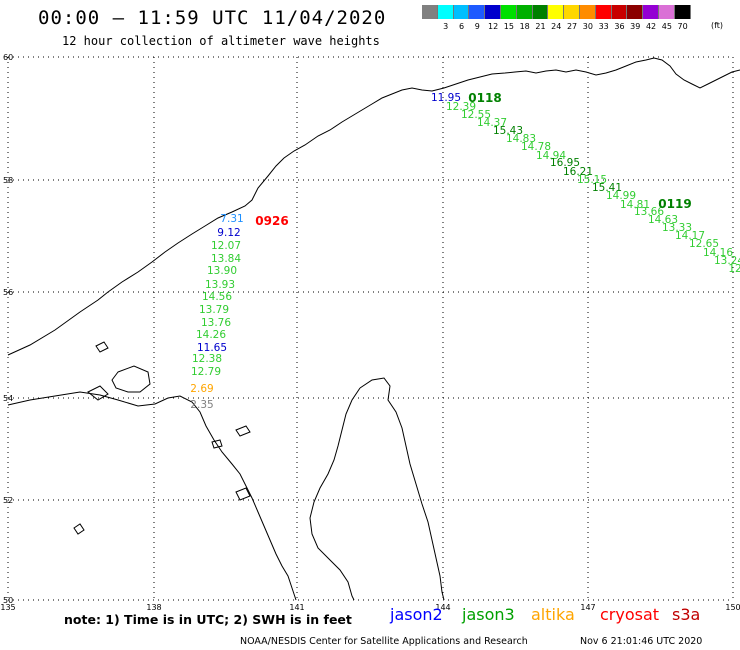 This screenshot has width=740, height=650. Describe the element at coordinates (508, 26) in the screenshot. I see `scale-label: 15` at that location.